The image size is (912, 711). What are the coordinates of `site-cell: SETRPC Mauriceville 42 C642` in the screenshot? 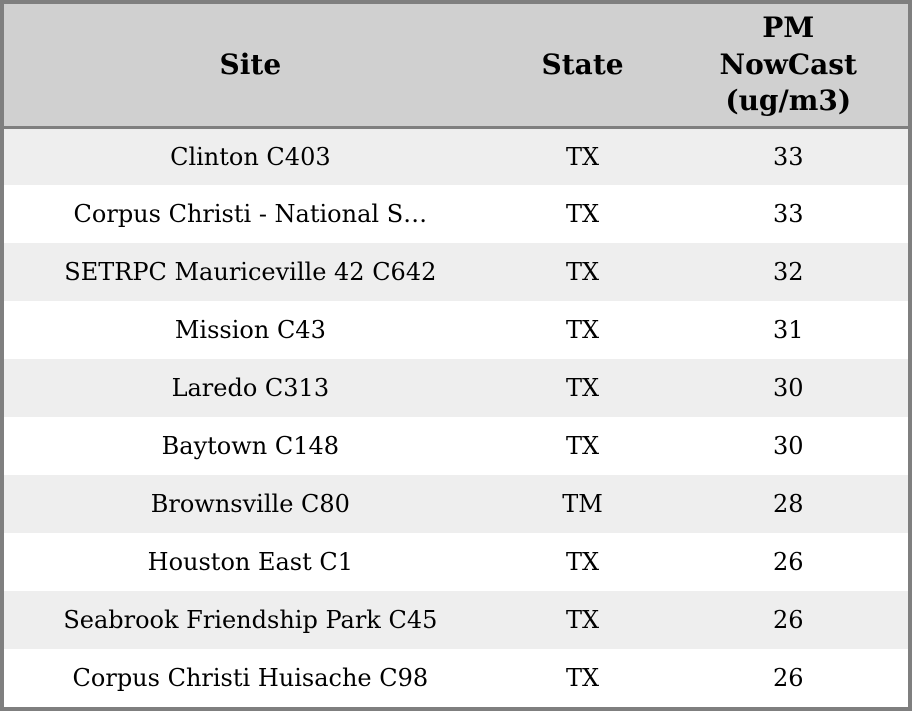 It's located at (250, 272).